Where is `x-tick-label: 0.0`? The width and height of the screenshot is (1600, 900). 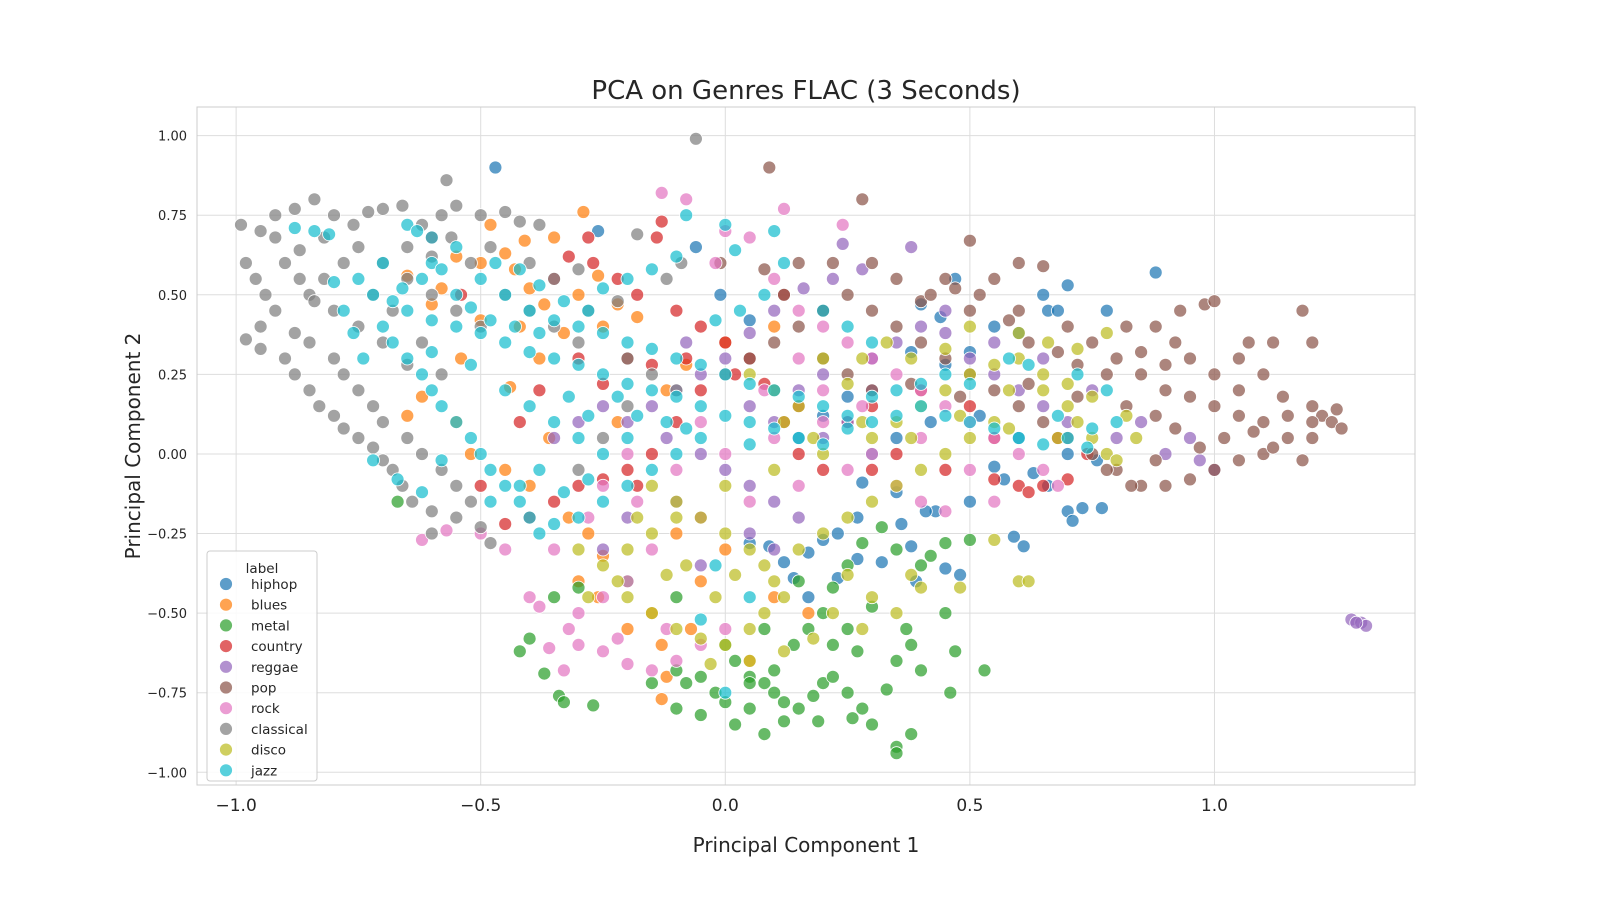
x-tick-label: 0.0 is located at coordinates (725, 806).